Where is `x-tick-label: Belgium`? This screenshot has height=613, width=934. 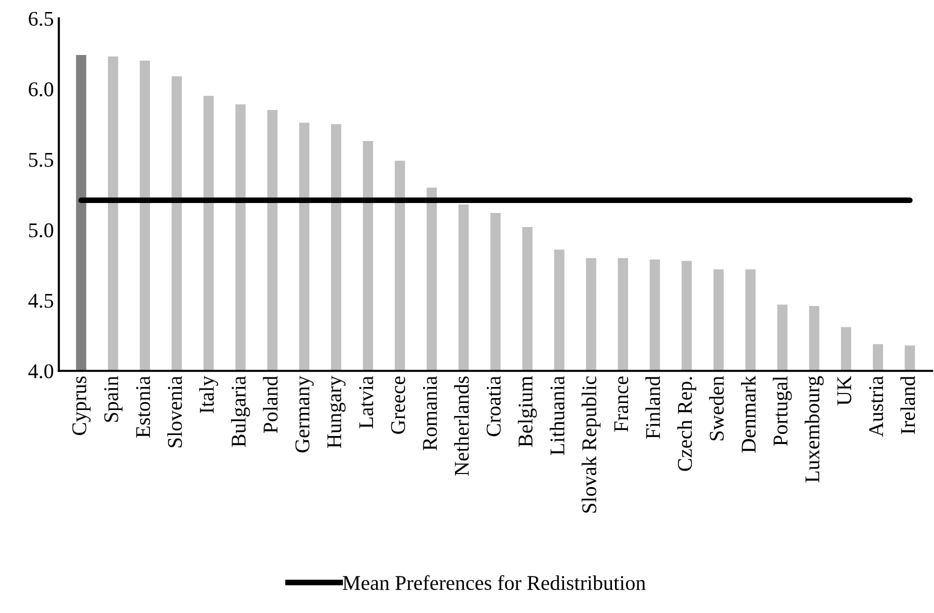
x-tick-label: Belgium is located at coordinates (527, 411).